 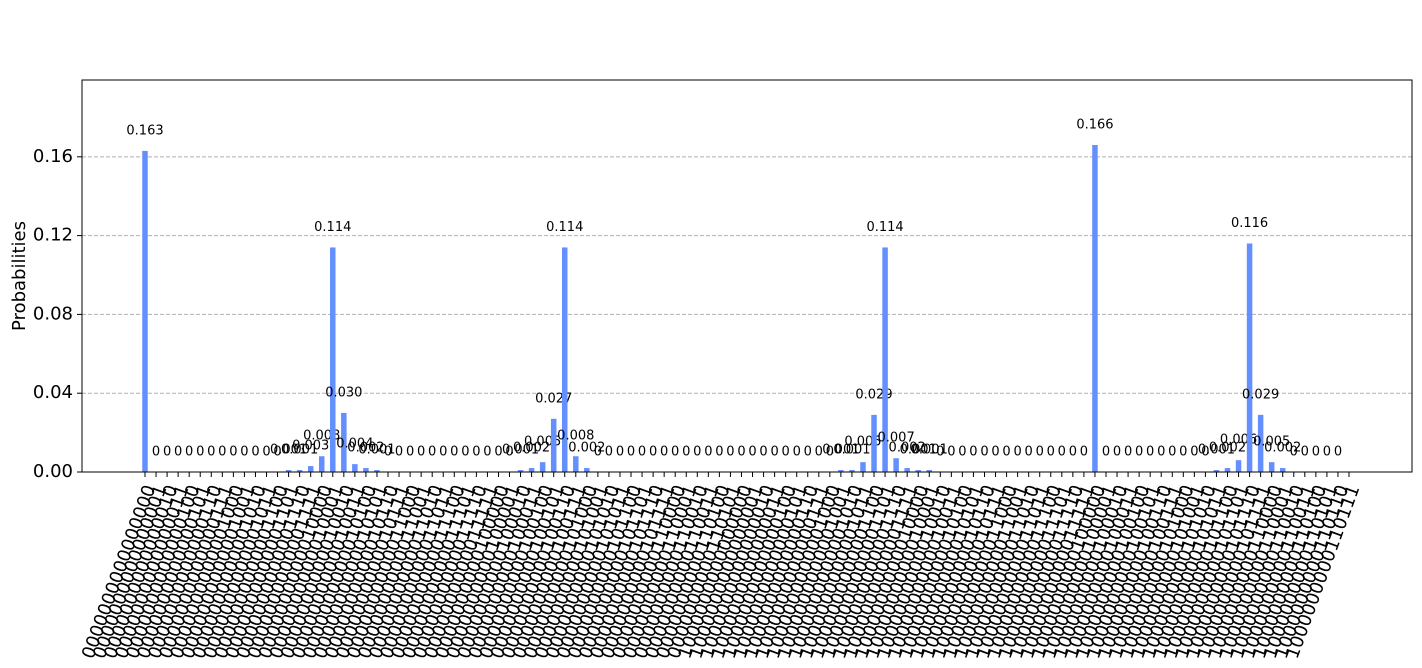 I want to click on y-axis-label: Probabilities, so click(x=19, y=276).